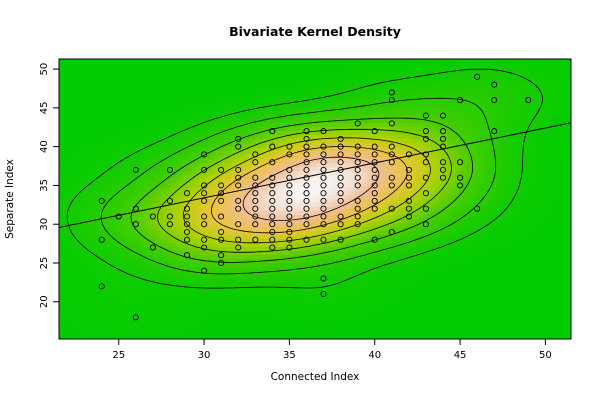 The width and height of the screenshot is (599, 400). I want to click on x-tick-label: 45, so click(460, 355).